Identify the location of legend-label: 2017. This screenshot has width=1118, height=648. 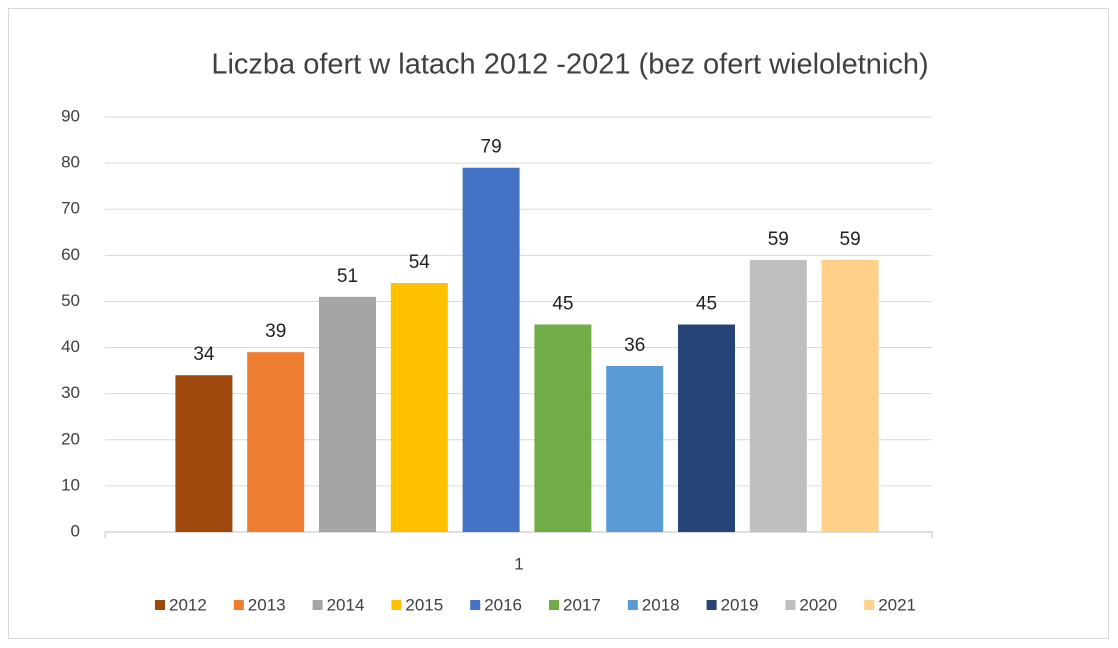
(582, 604).